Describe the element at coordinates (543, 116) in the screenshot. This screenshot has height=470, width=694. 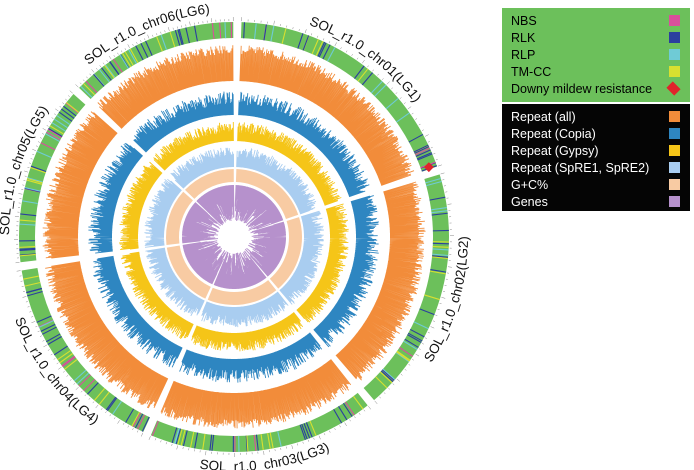
I see `legend-label: Repeat (all)` at that location.